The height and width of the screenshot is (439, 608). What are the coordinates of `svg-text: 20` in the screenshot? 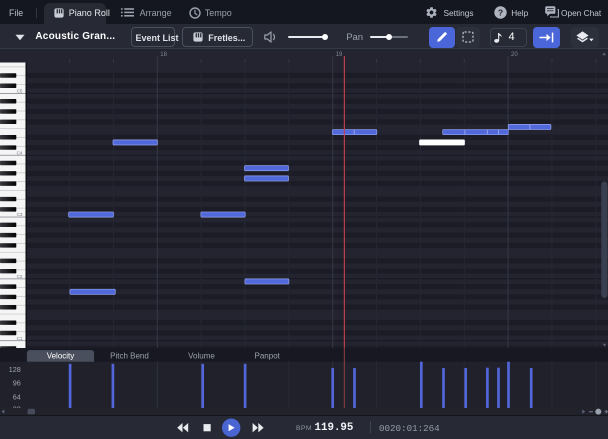 It's located at (514, 55).